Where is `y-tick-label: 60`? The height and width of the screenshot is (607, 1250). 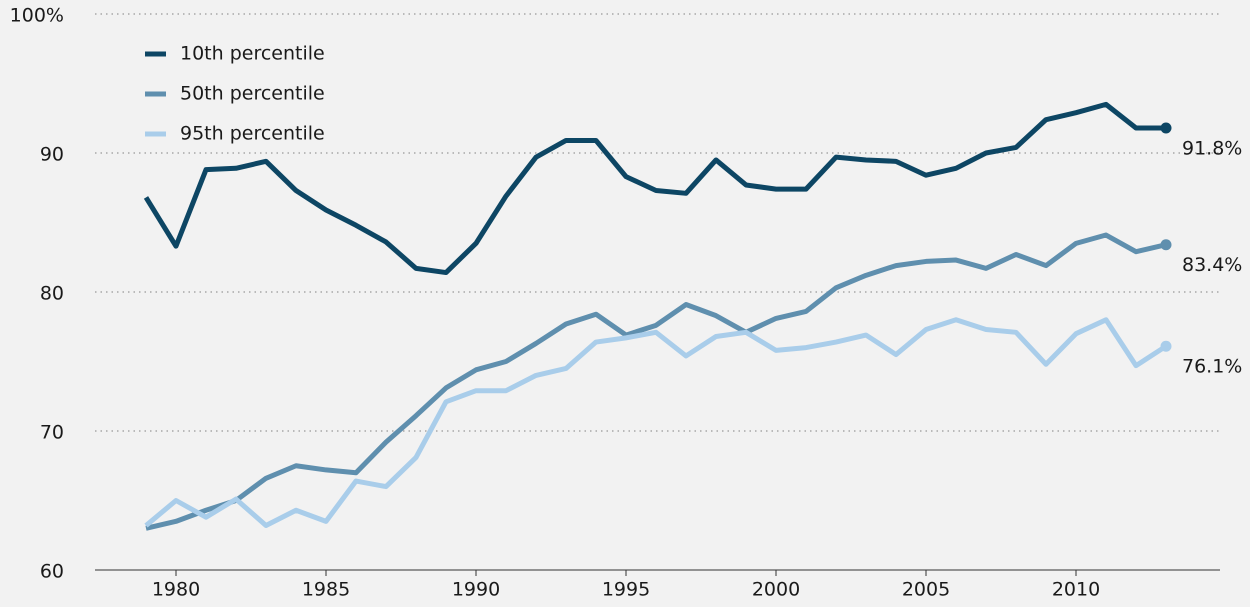 y-tick-label: 60 is located at coordinates (52, 572).